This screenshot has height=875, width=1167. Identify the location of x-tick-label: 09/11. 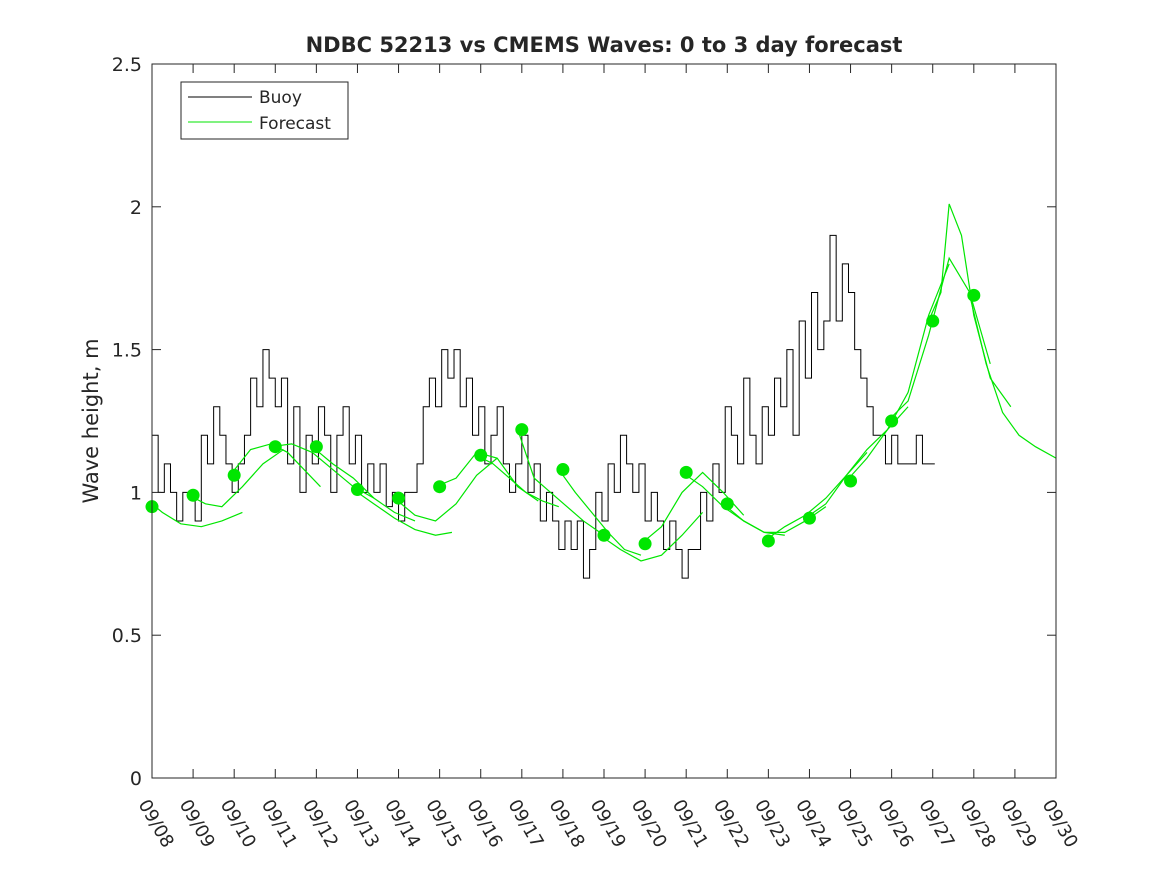
(279, 823).